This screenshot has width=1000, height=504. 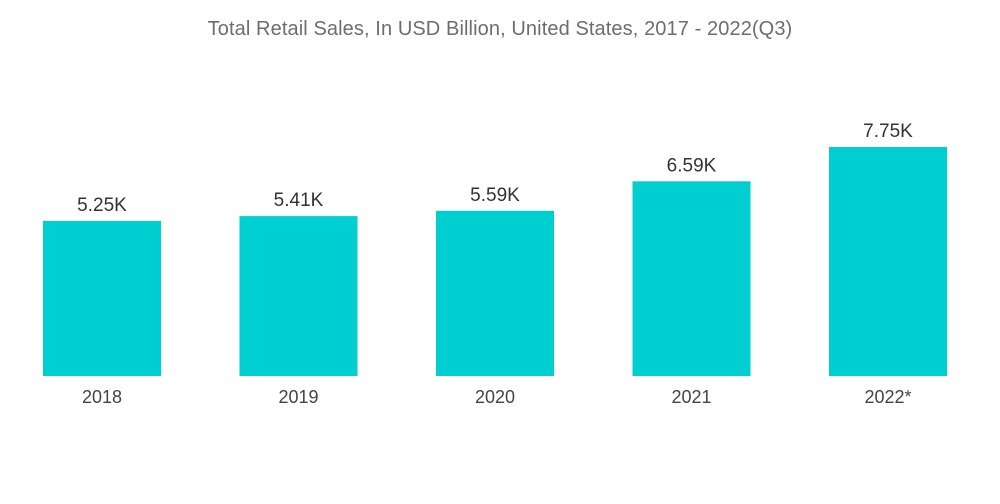 What do you see at coordinates (299, 200) in the screenshot?
I see `value-label-2019: 5.41K` at bounding box center [299, 200].